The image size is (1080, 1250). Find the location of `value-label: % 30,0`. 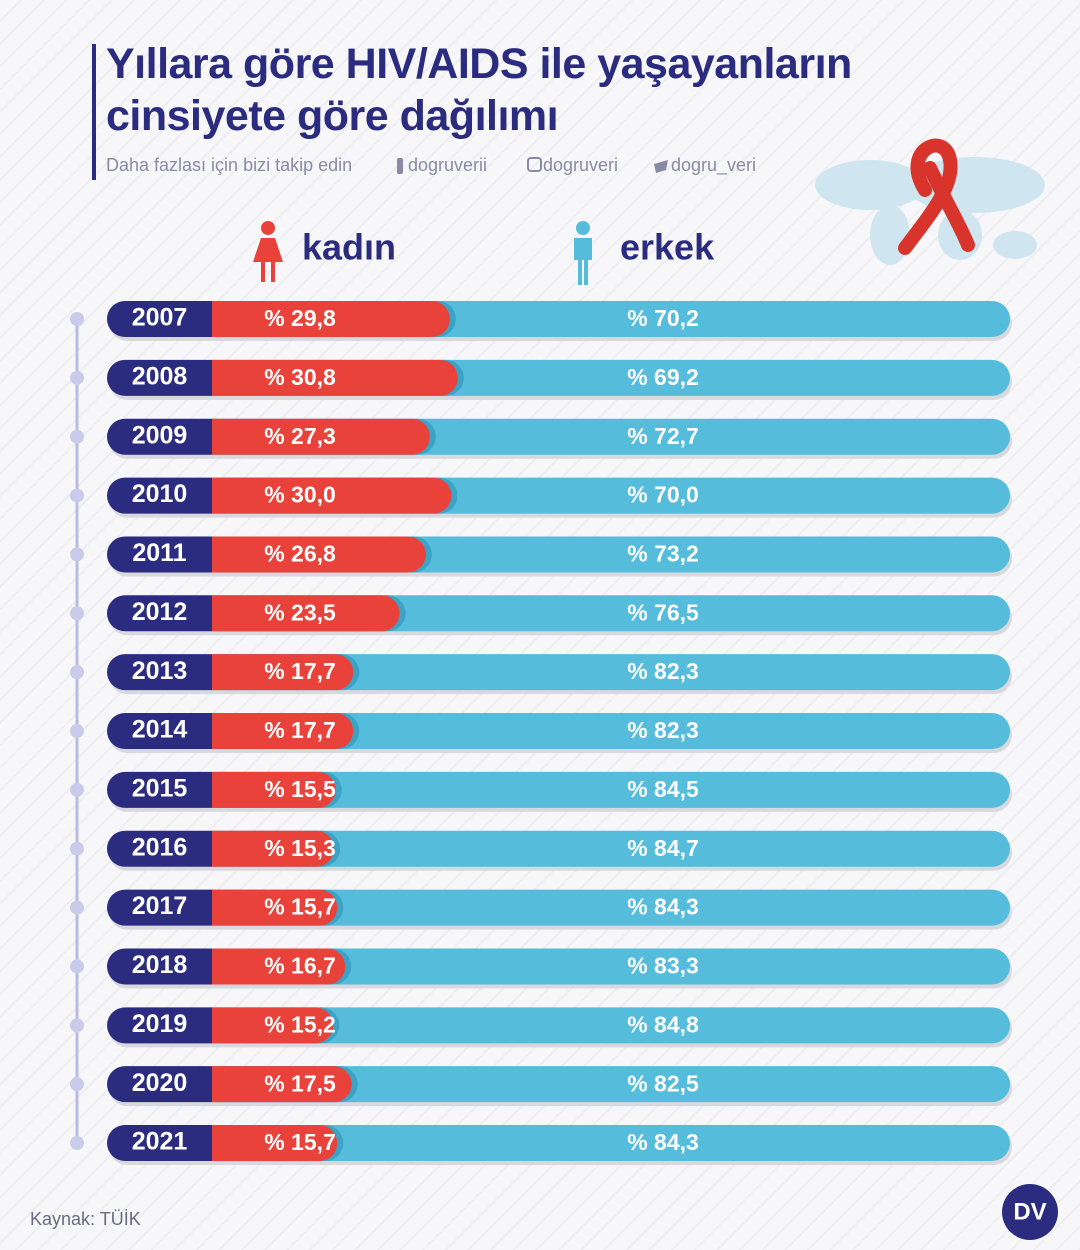

value-label: % 30,0 is located at coordinates (300, 495).